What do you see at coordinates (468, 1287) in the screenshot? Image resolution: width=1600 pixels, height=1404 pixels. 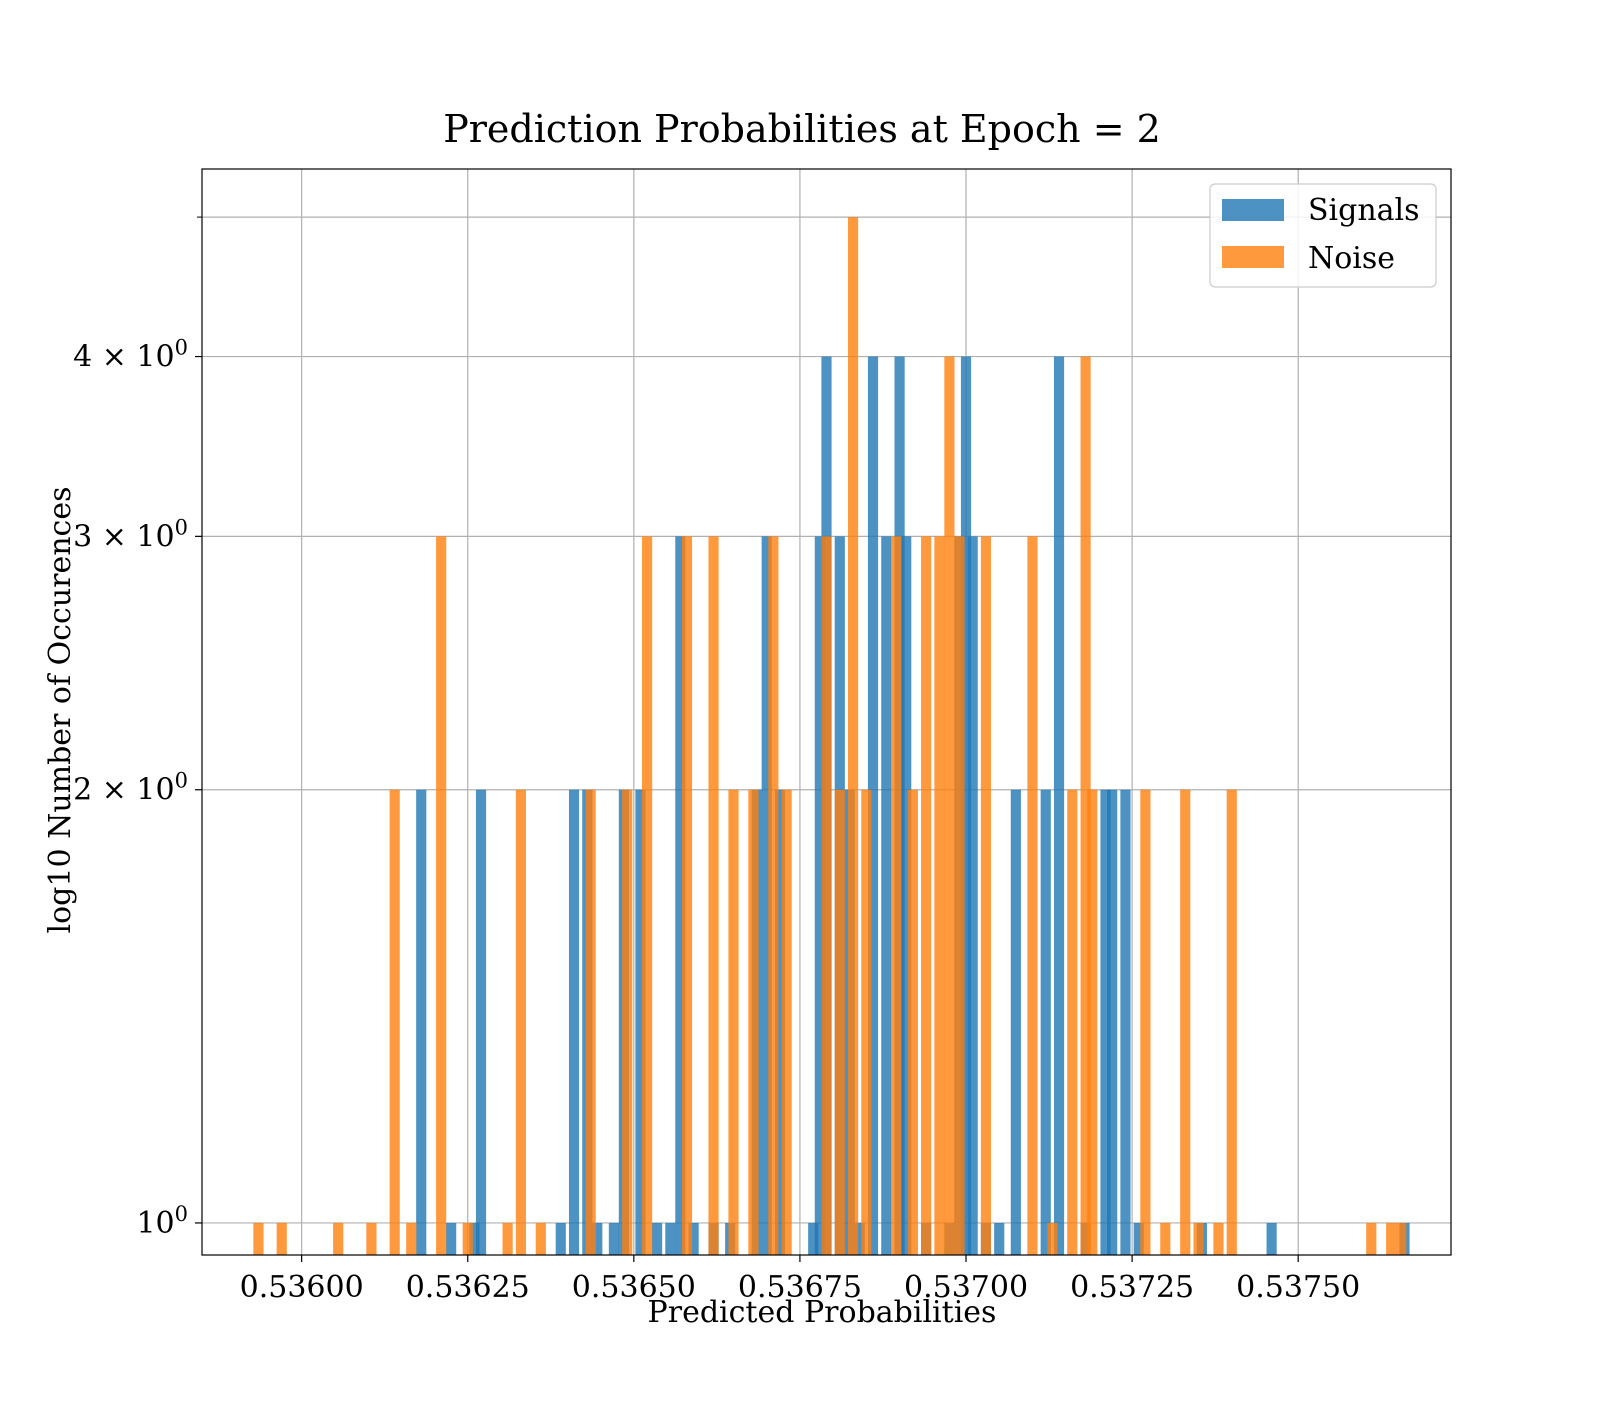 I see `x-tick-label: 0.53625` at bounding box center [468, 1287].